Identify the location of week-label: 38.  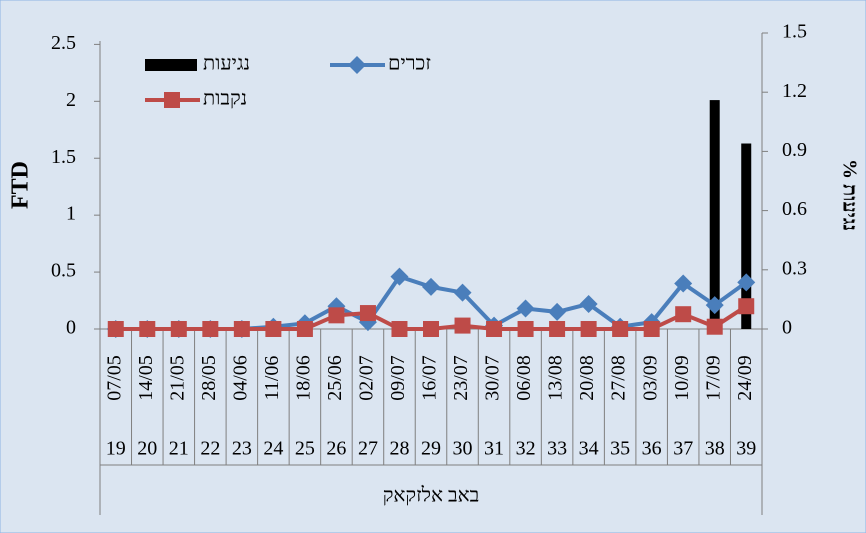
(715, 449).